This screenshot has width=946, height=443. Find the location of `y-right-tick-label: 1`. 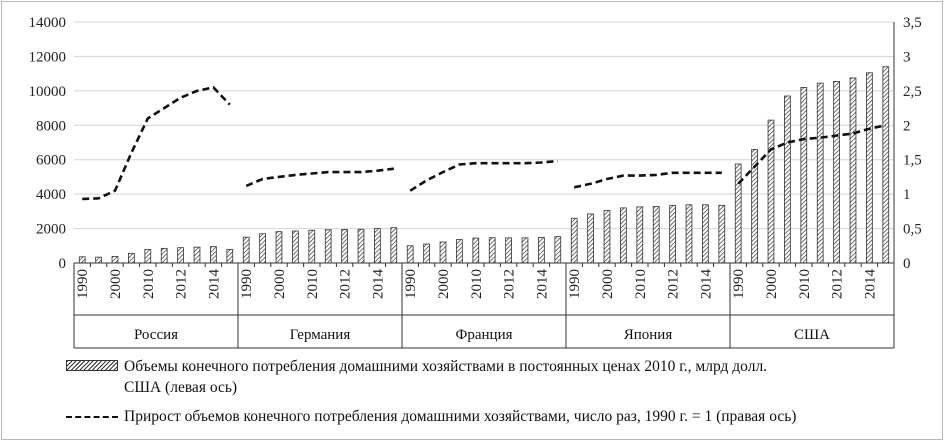

y-right-tick-label: 1 is located at coordinates (907, 195).